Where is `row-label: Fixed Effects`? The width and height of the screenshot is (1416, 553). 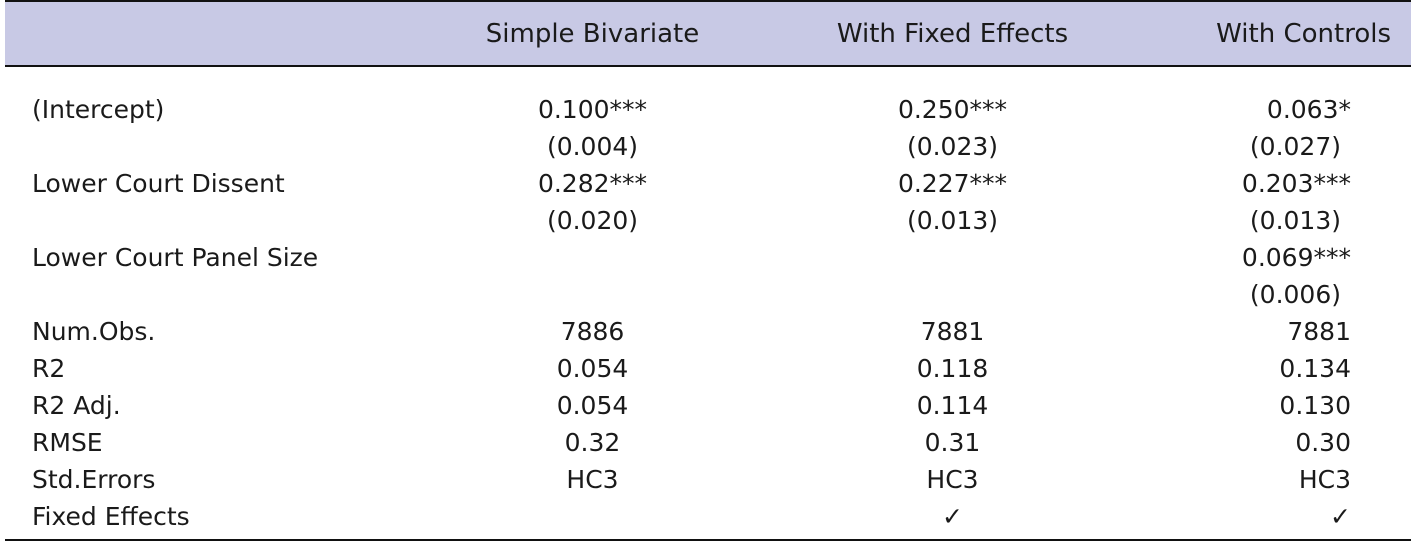
row-label: Fixed Effects is located at coordinates (215, 519).